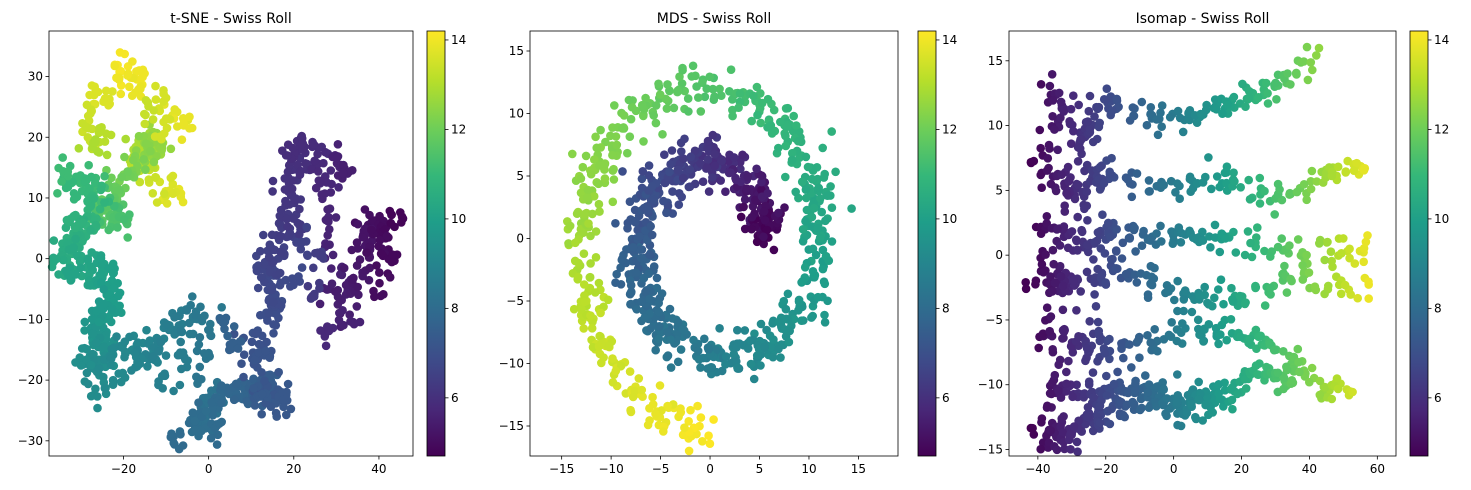 Image resolution: width=1471 pixels, height=490 pixels. I want to click on y-tick-label: 10, so click(995, 126).